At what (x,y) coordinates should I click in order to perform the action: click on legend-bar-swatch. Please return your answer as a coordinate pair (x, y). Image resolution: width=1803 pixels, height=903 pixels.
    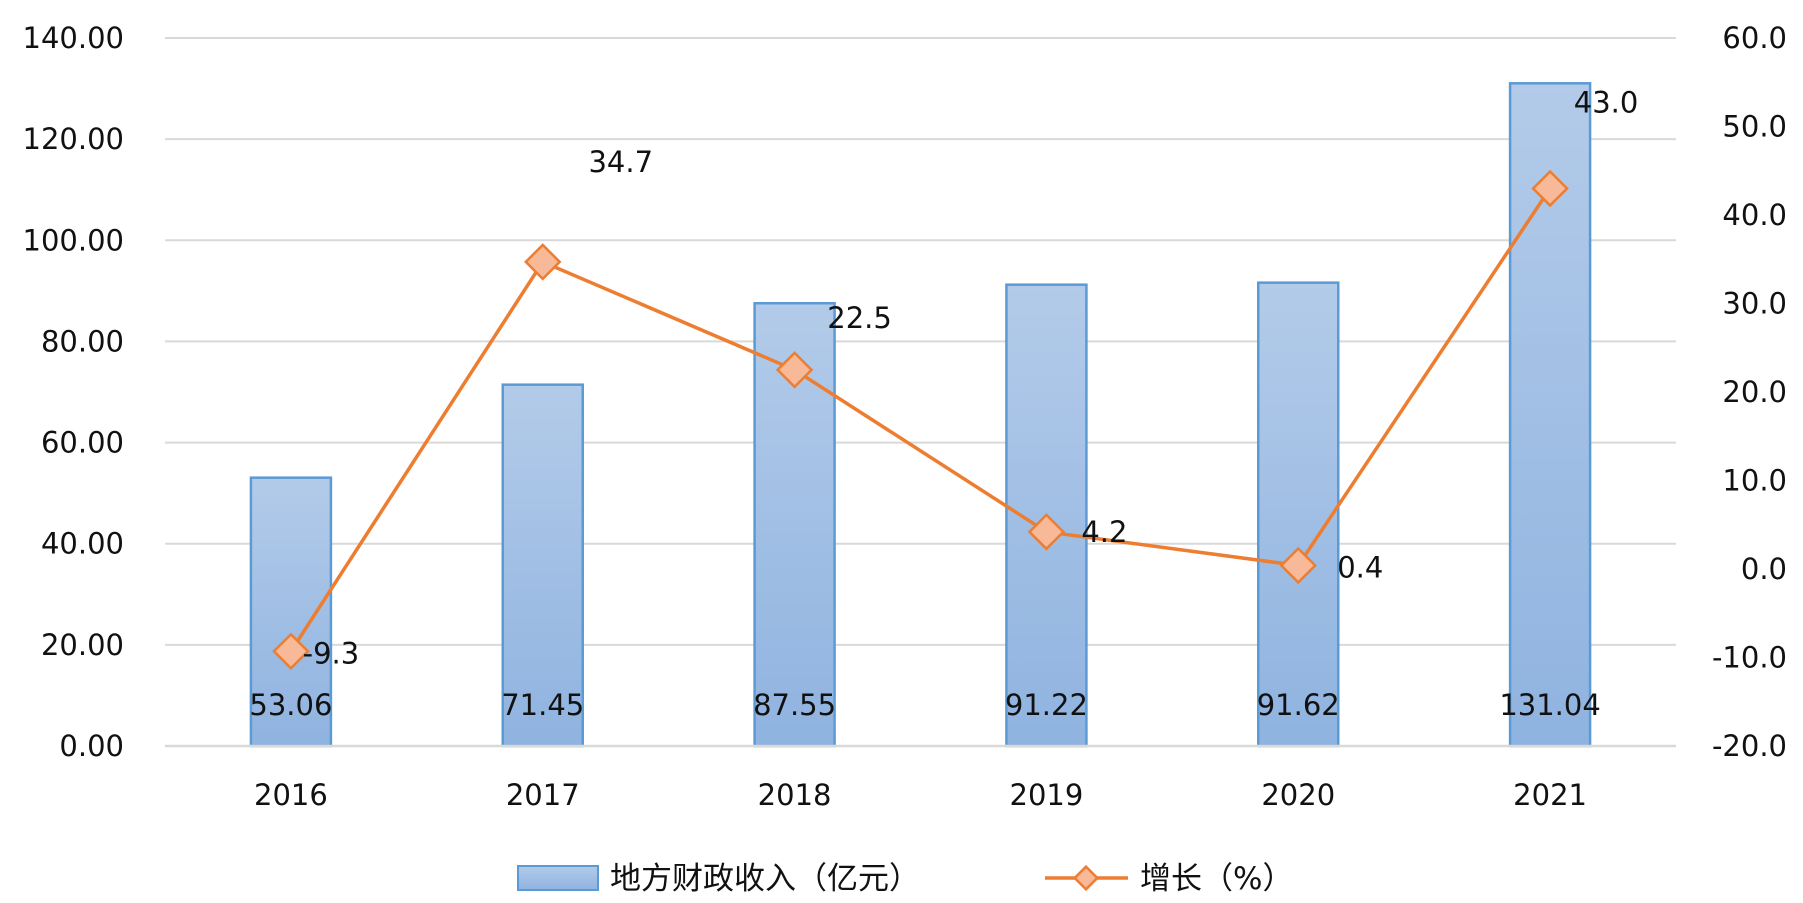
    Looking at the image, I should click on (558, 878).